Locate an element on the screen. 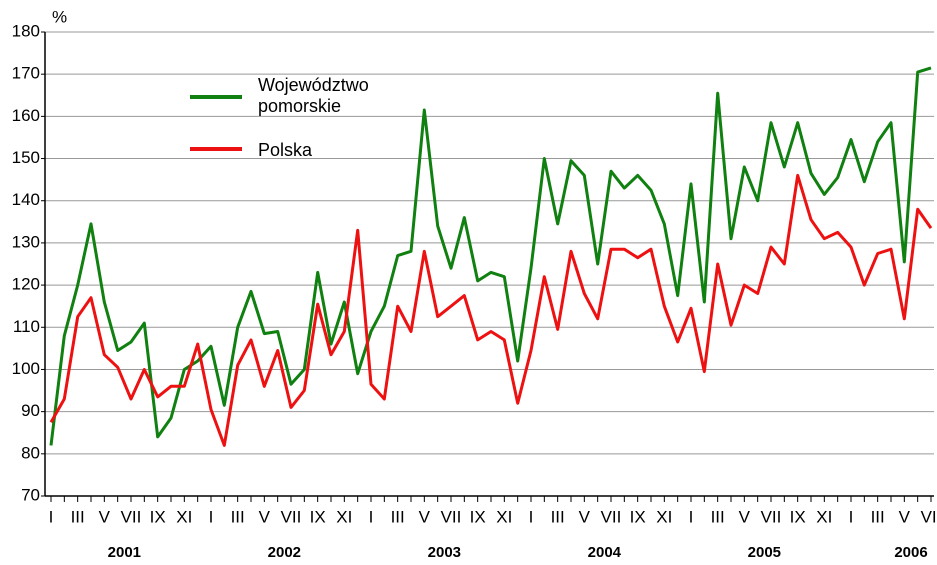 This screenshot has height=565, width=937. y-tick-label: 70 is located at coordinates (30, 494).